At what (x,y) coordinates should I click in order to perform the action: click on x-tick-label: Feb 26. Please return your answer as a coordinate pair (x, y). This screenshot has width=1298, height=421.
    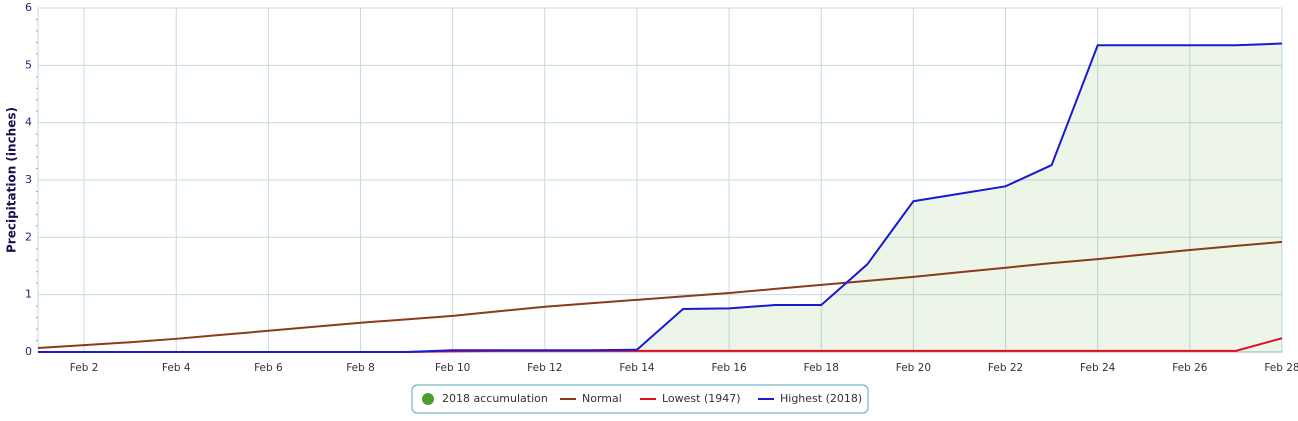
    Looking at the image, I should click on (1190, 368).